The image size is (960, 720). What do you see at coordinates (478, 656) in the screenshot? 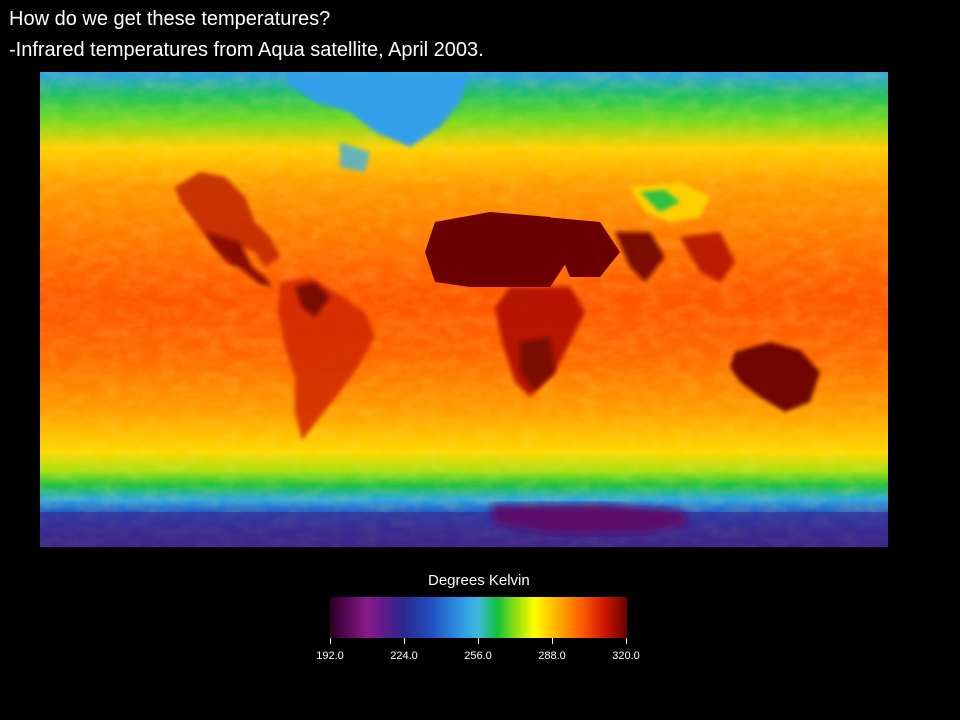
I see `colorbar-tick-label: 256.0` at bounding box center [478, 656].